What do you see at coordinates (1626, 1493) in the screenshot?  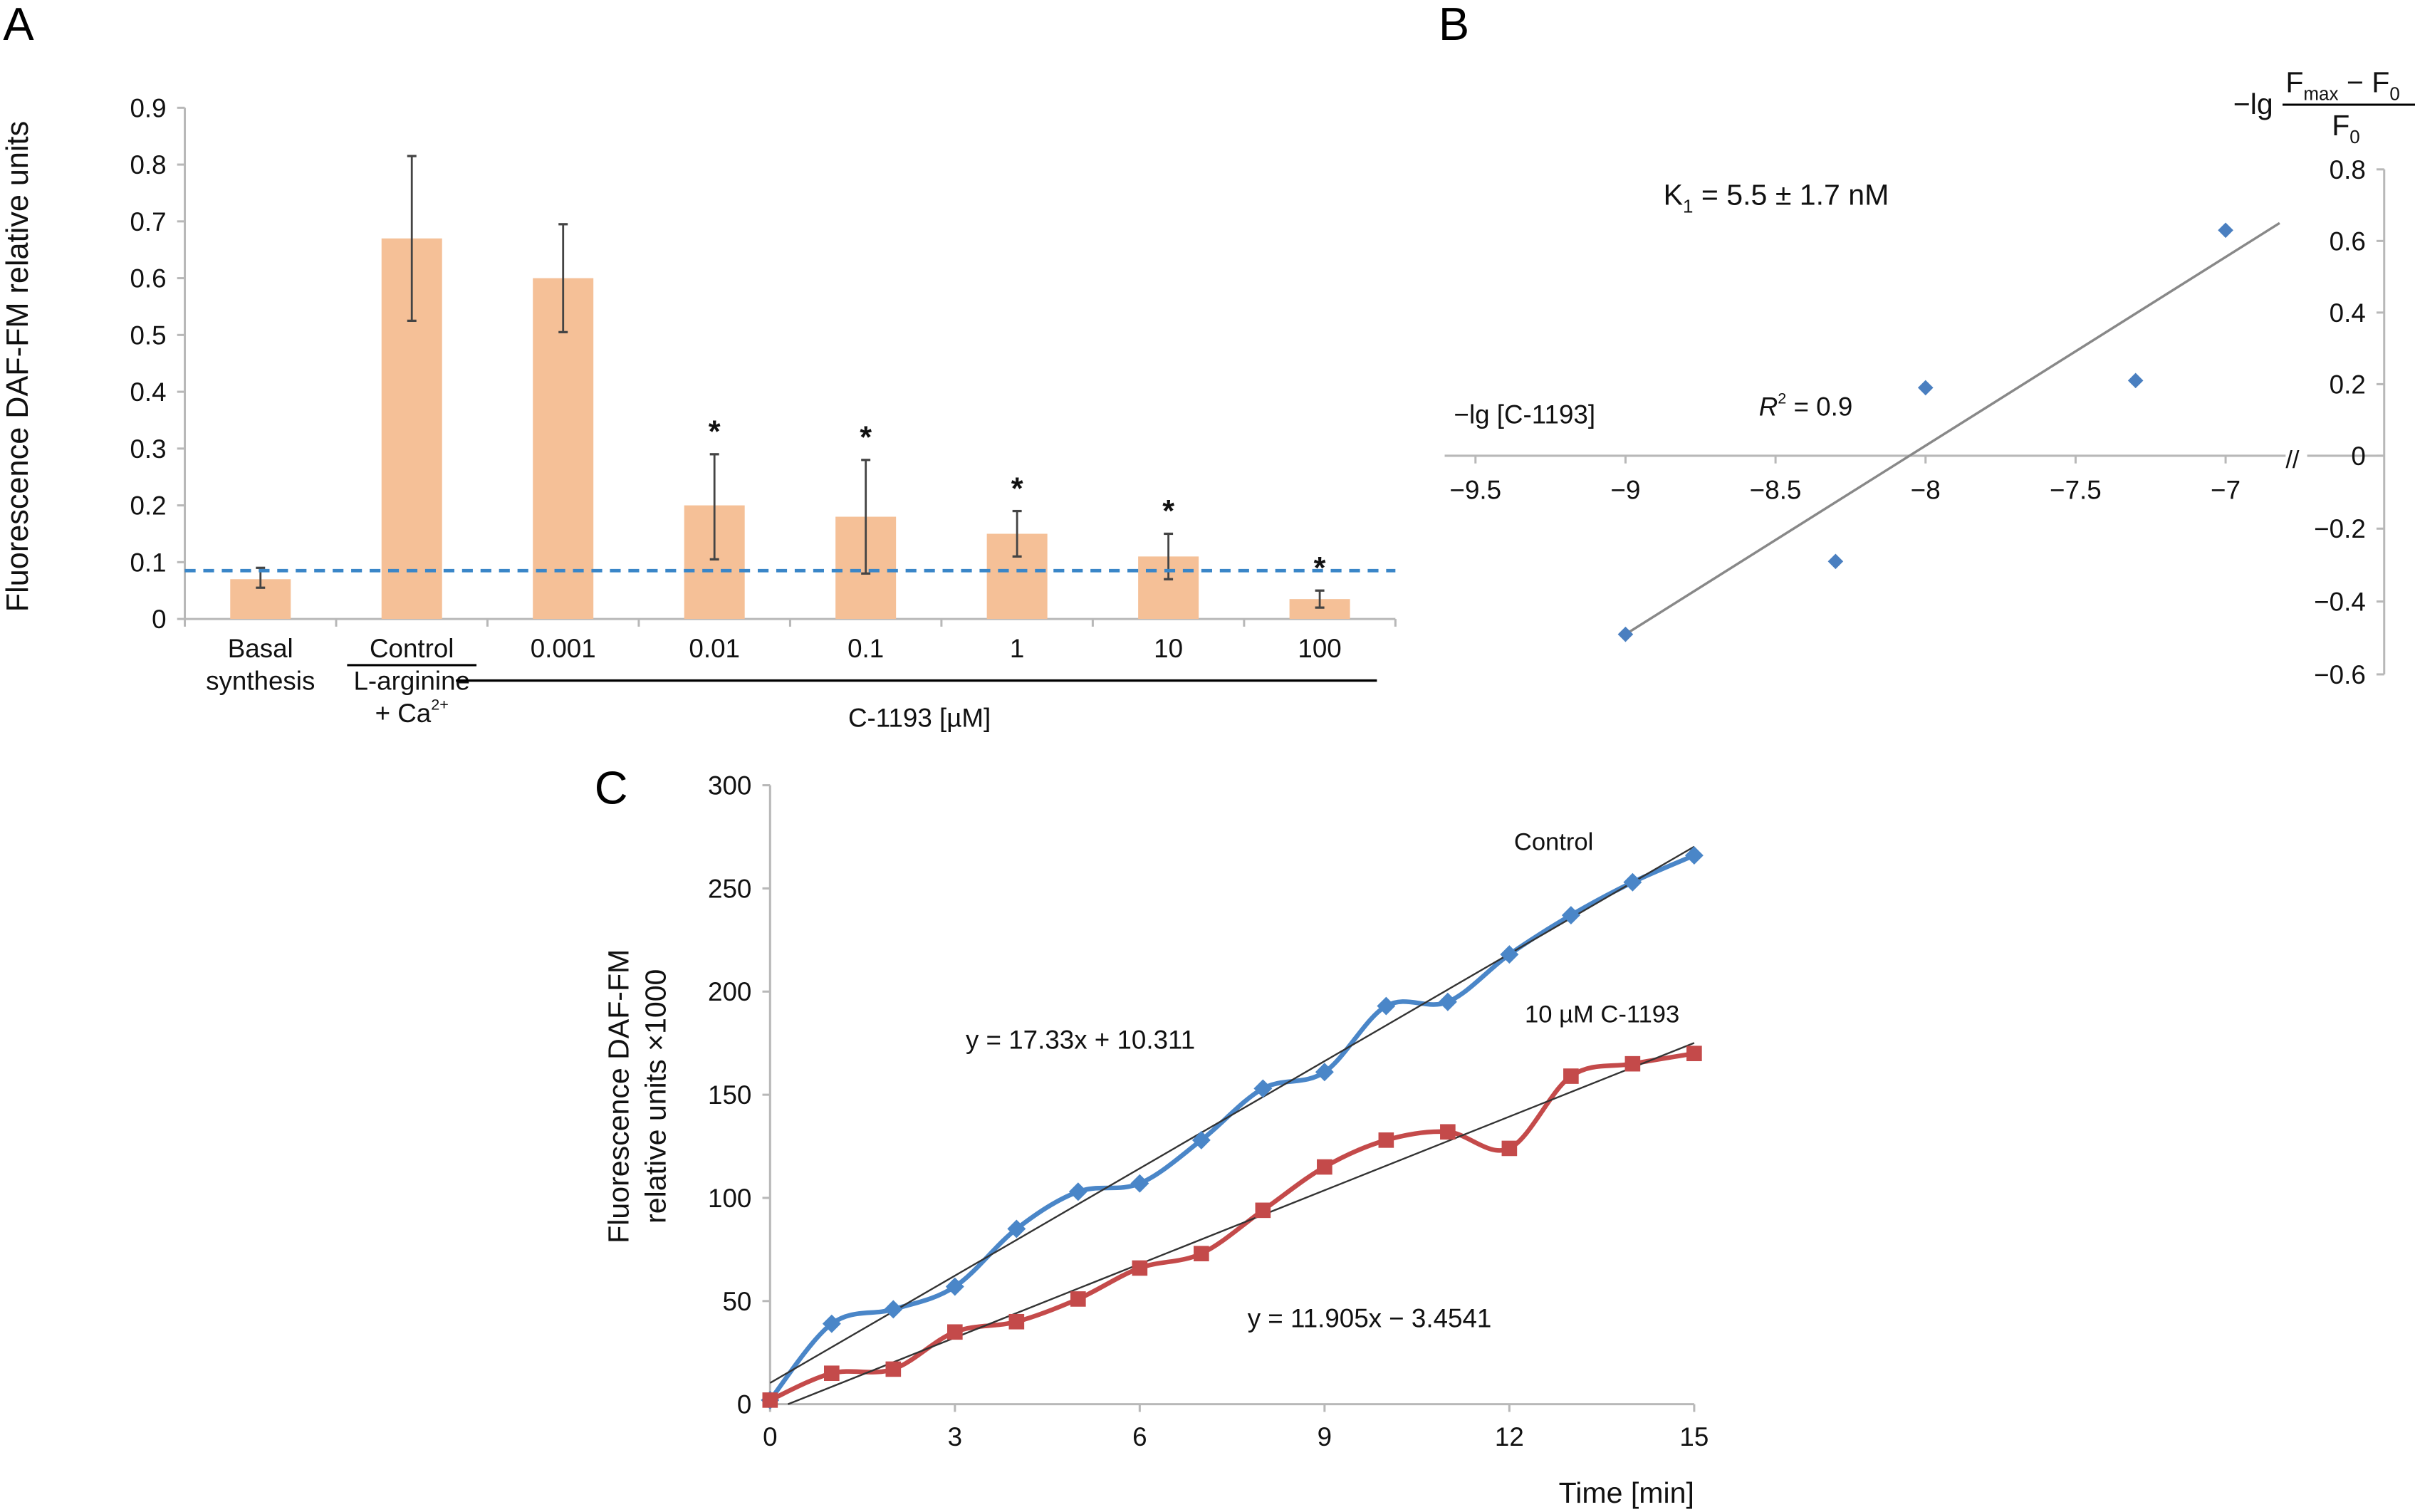 I see `panel-c-x-axis-label: Time [min]` at bounding box center [1626, 1493].